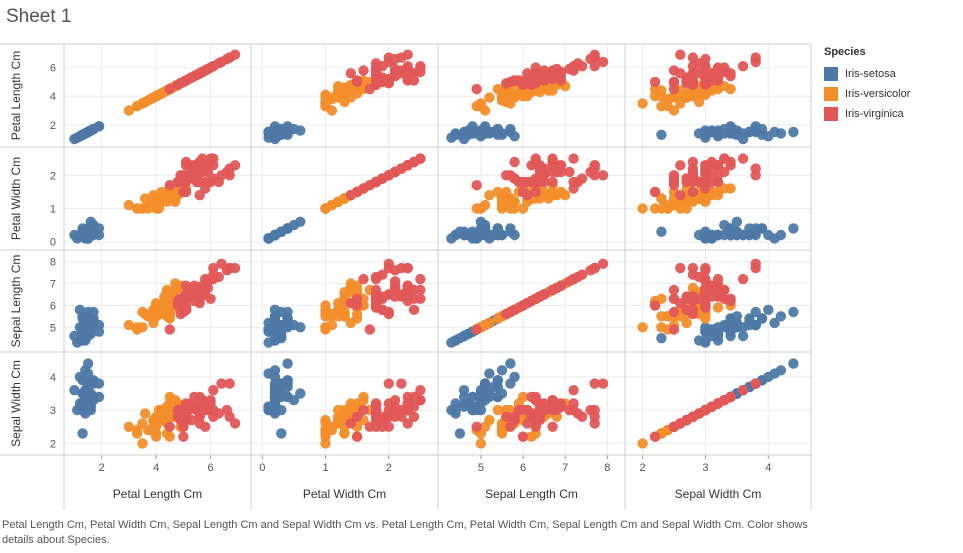  What do you see at coordinates (718, 303) in the screenshot?
I see `panel-sepal-length-cm-vs-sepal-width-cm` at bounding box center [718, 303].